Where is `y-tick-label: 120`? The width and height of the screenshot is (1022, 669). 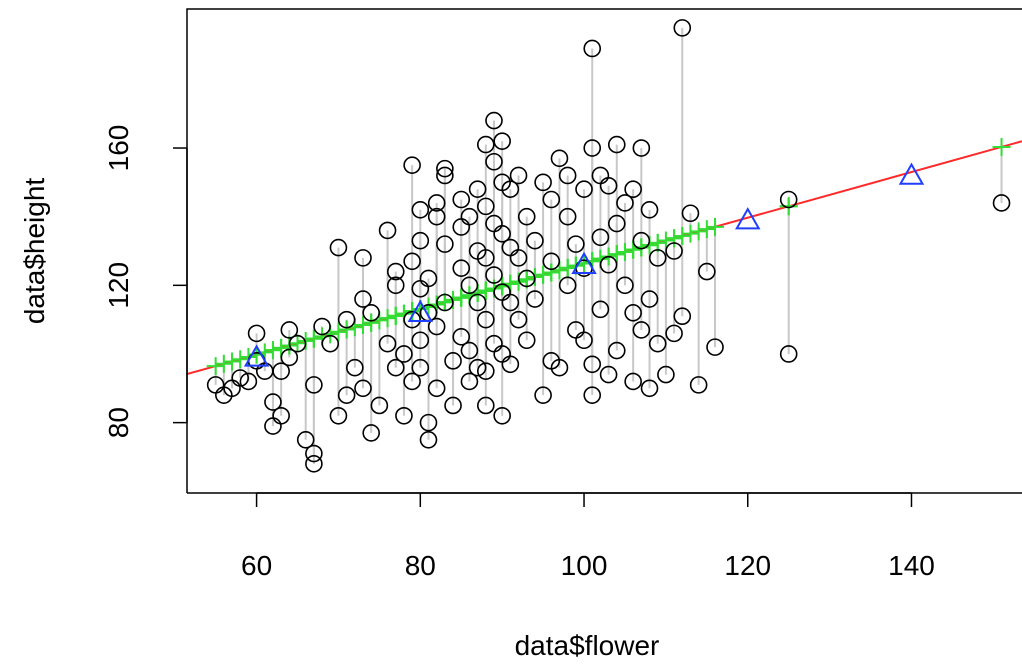 y-tick-label: 120 is located at coordinates (118, 285).